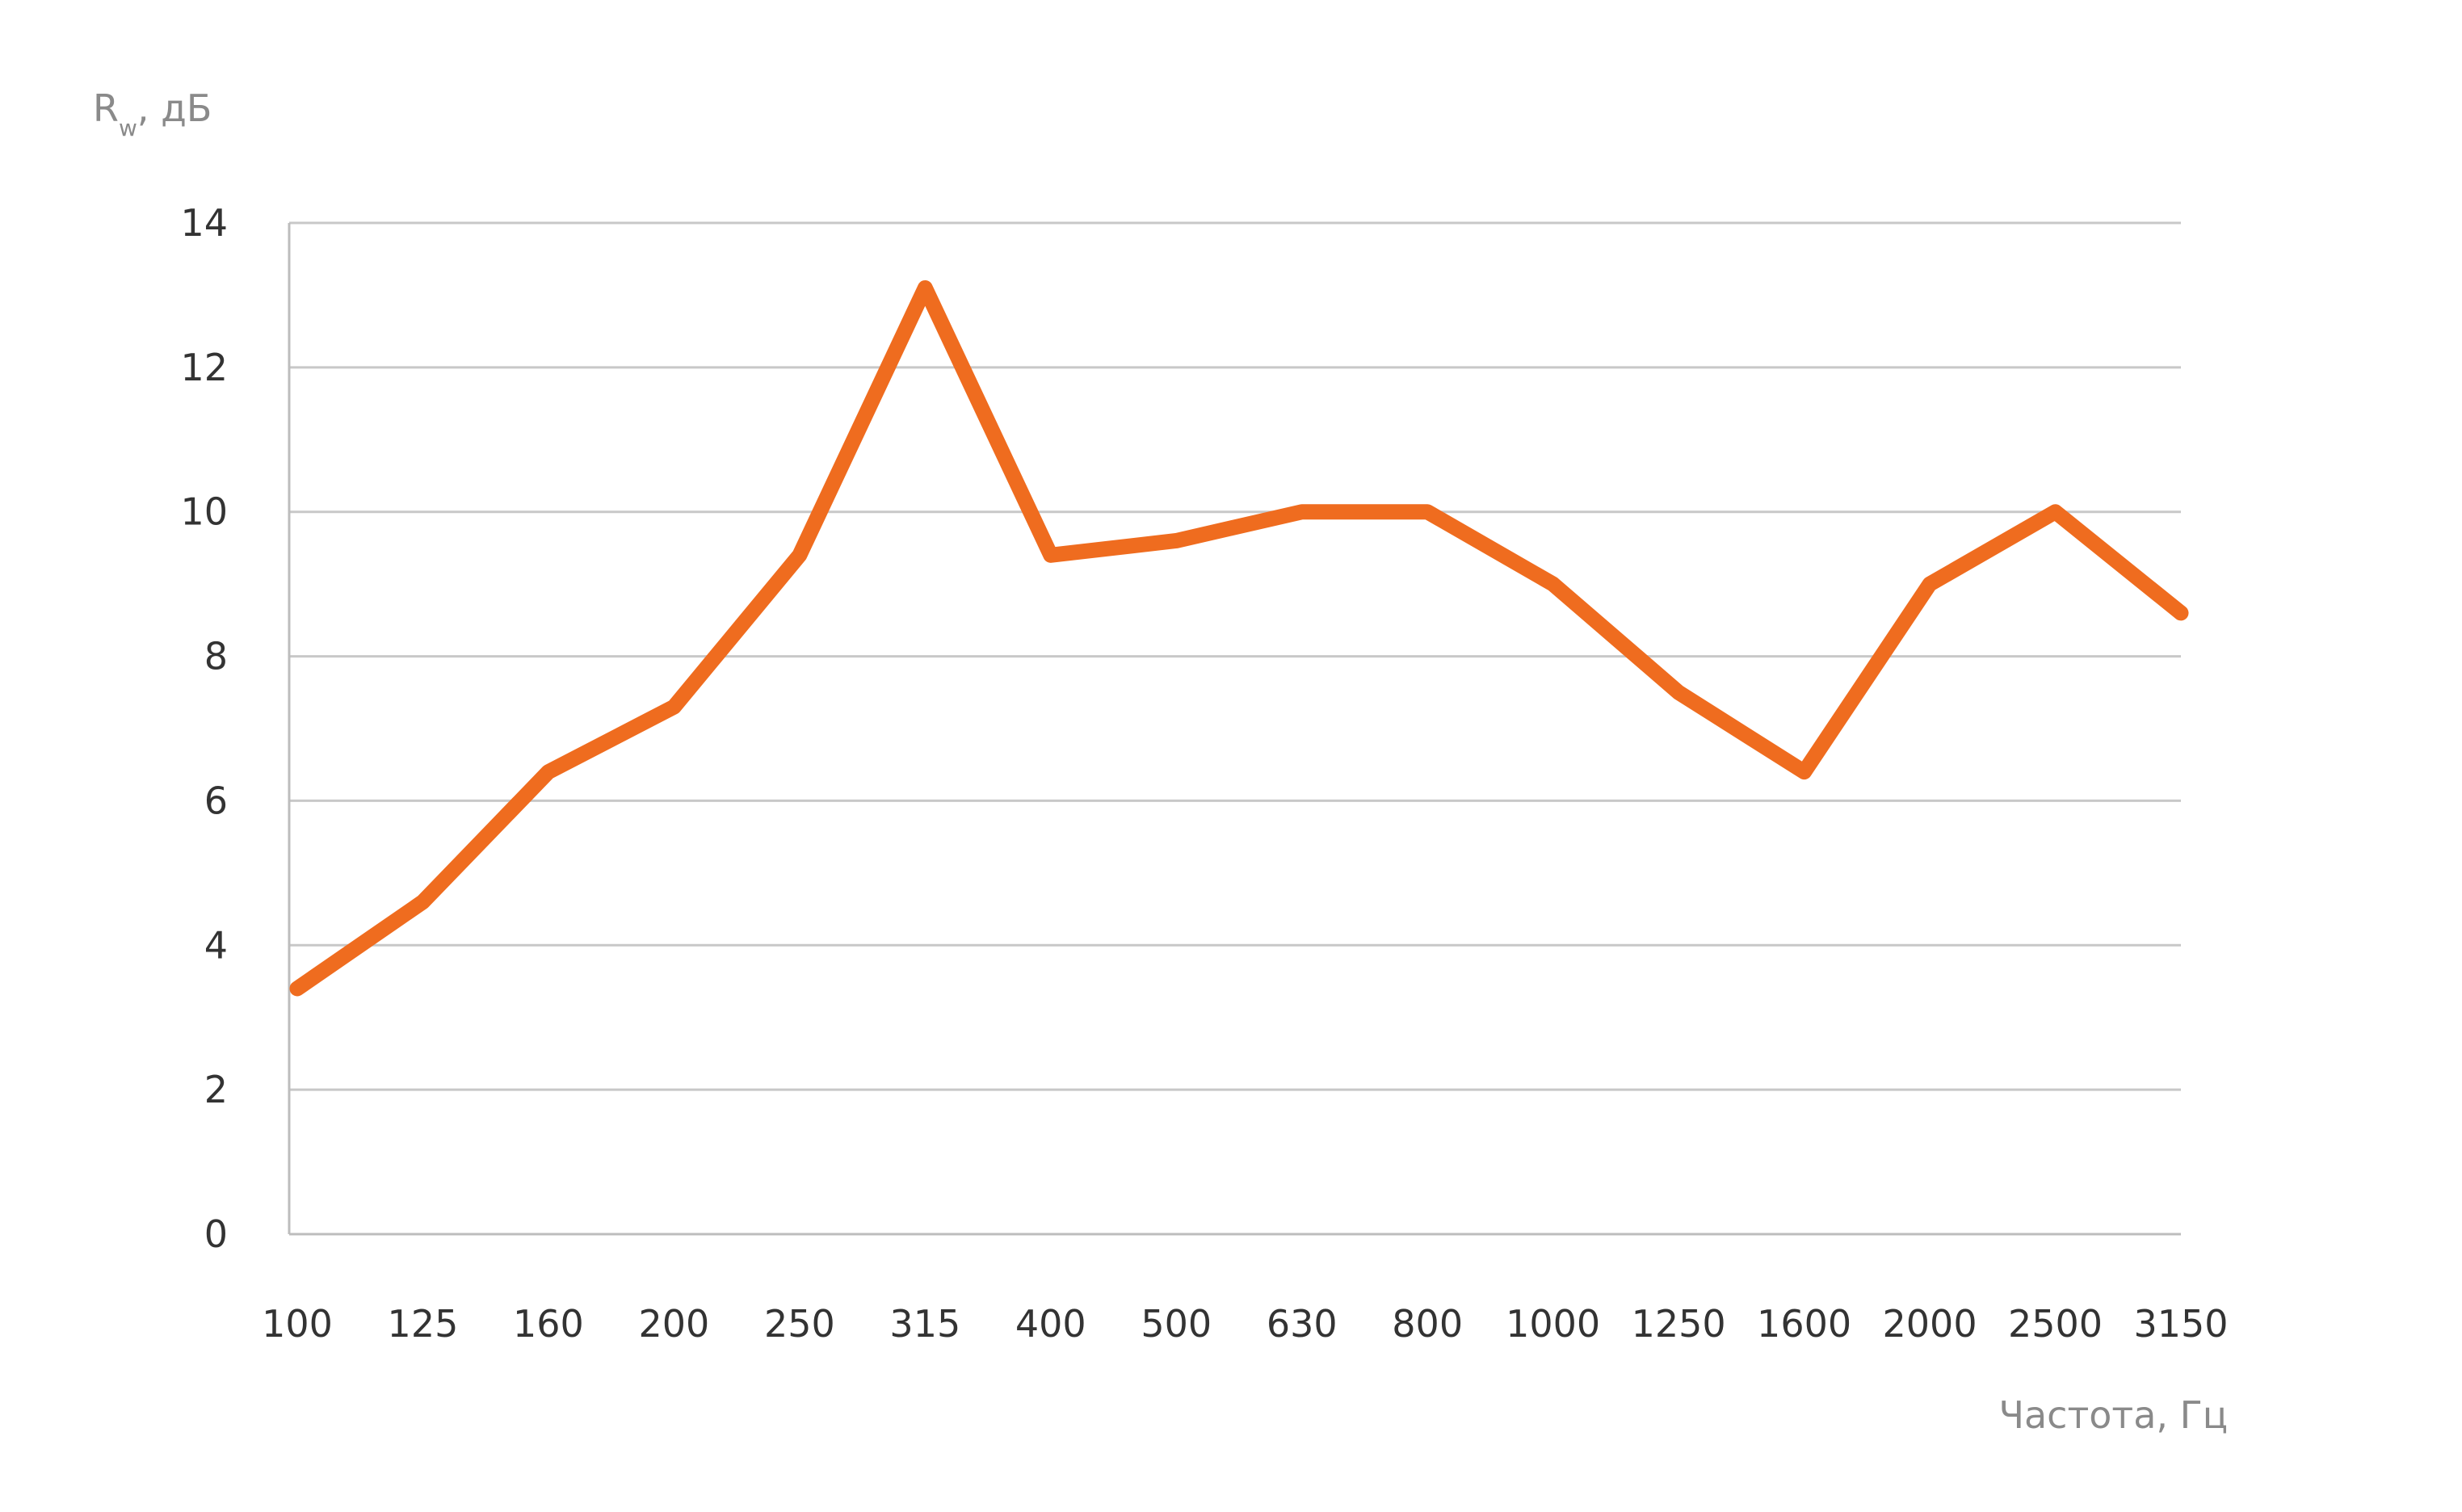 This screenshot has width=2462, height=1512. Describe the element at coordinates (204, 728) in the screenshot. I see `y-tick-labels: 0 2 4 6 8 10 12 14` at that location.